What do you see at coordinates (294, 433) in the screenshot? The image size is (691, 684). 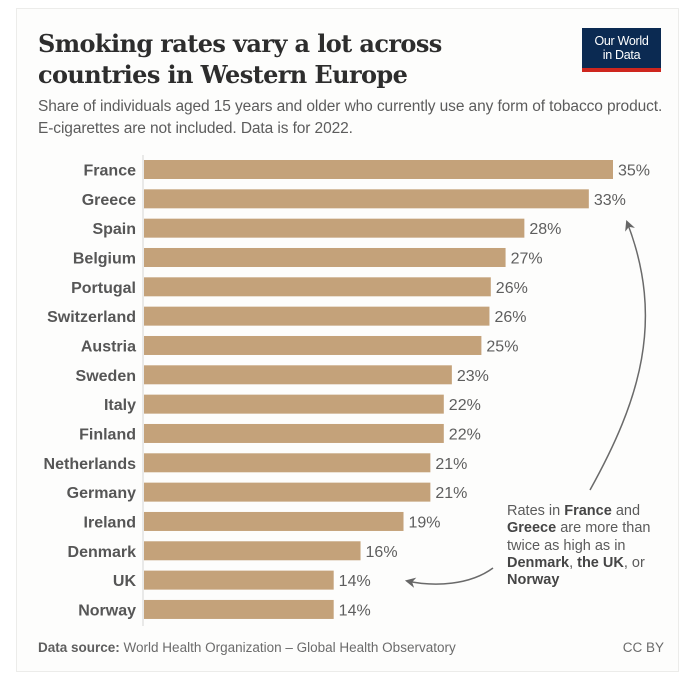 I see `bar-finland` at bounding box center [294, 433].